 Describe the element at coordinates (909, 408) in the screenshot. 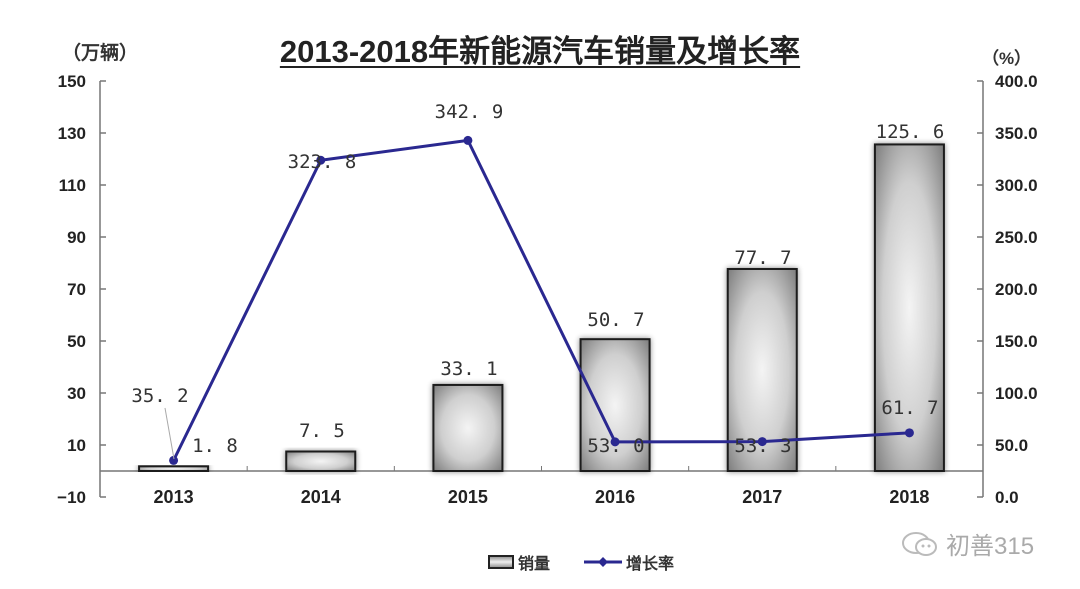

I see `line-value-label: 61. 7` at that location.